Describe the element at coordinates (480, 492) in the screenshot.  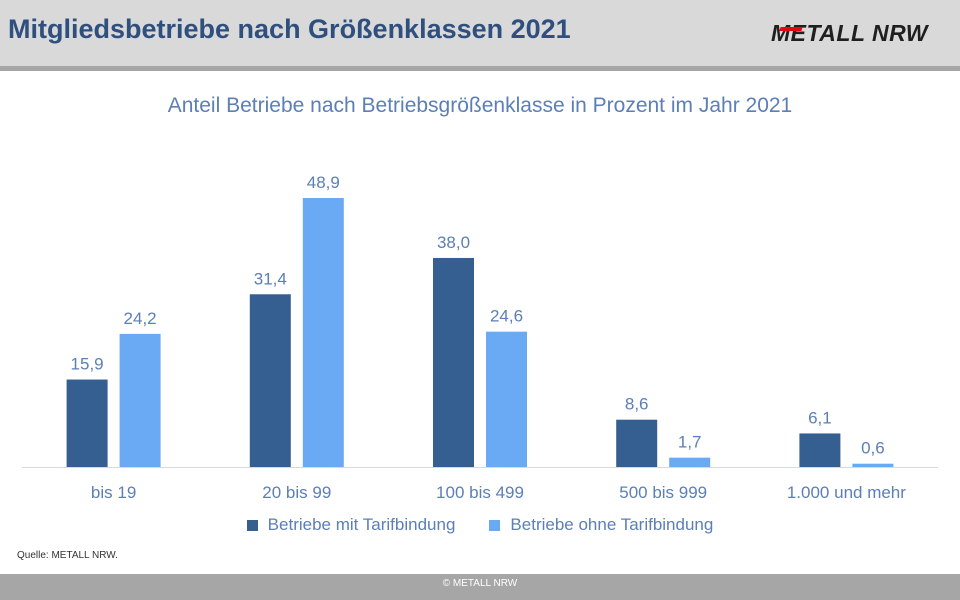
I see `x-tick-label-2: 100 bis 499` at that location.